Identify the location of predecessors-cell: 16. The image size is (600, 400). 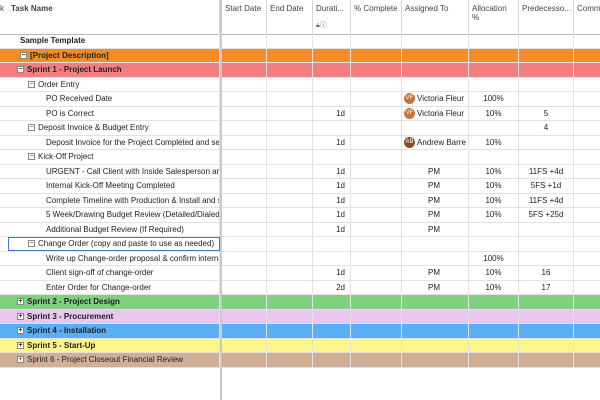
(546, 273).